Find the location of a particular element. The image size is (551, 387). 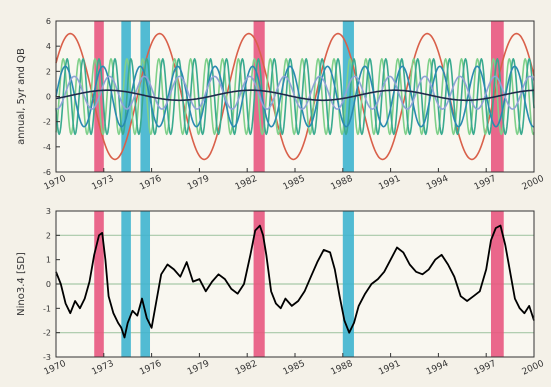

series-line is located at coordinates (295, 96).